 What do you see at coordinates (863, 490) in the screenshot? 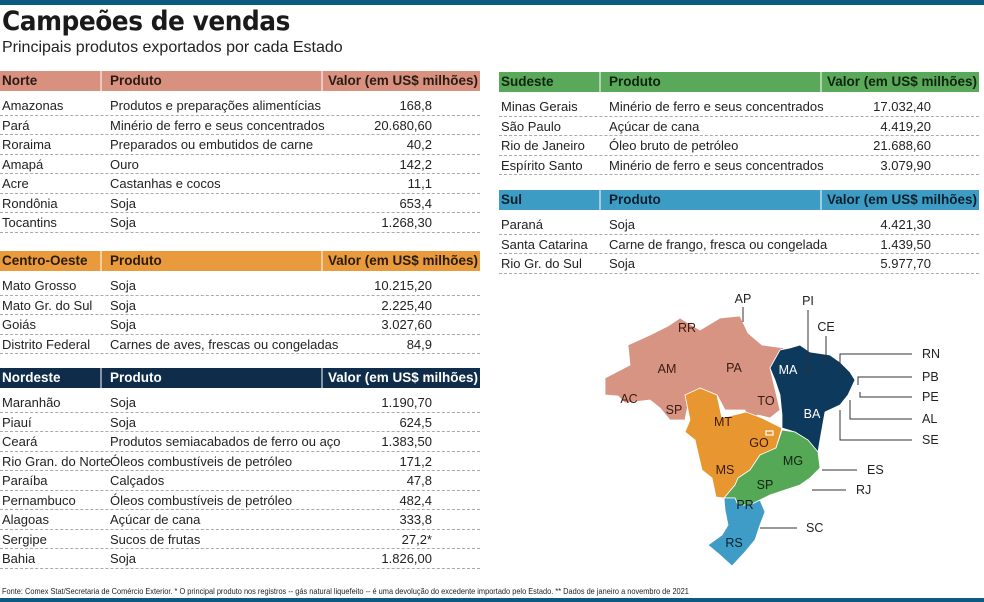
I see `map-label-rj: RJ` at bounding box center [863, 490].